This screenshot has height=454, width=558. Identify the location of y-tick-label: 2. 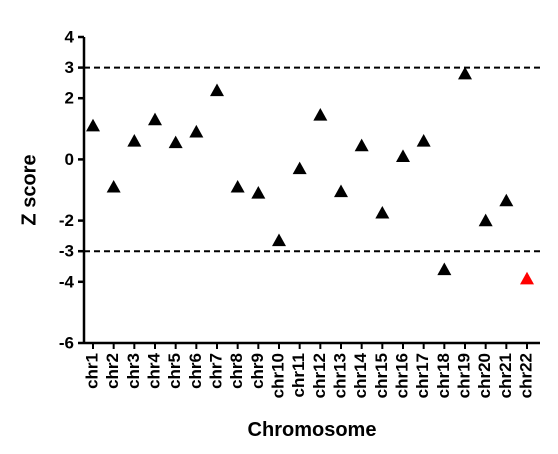
(69, 98).